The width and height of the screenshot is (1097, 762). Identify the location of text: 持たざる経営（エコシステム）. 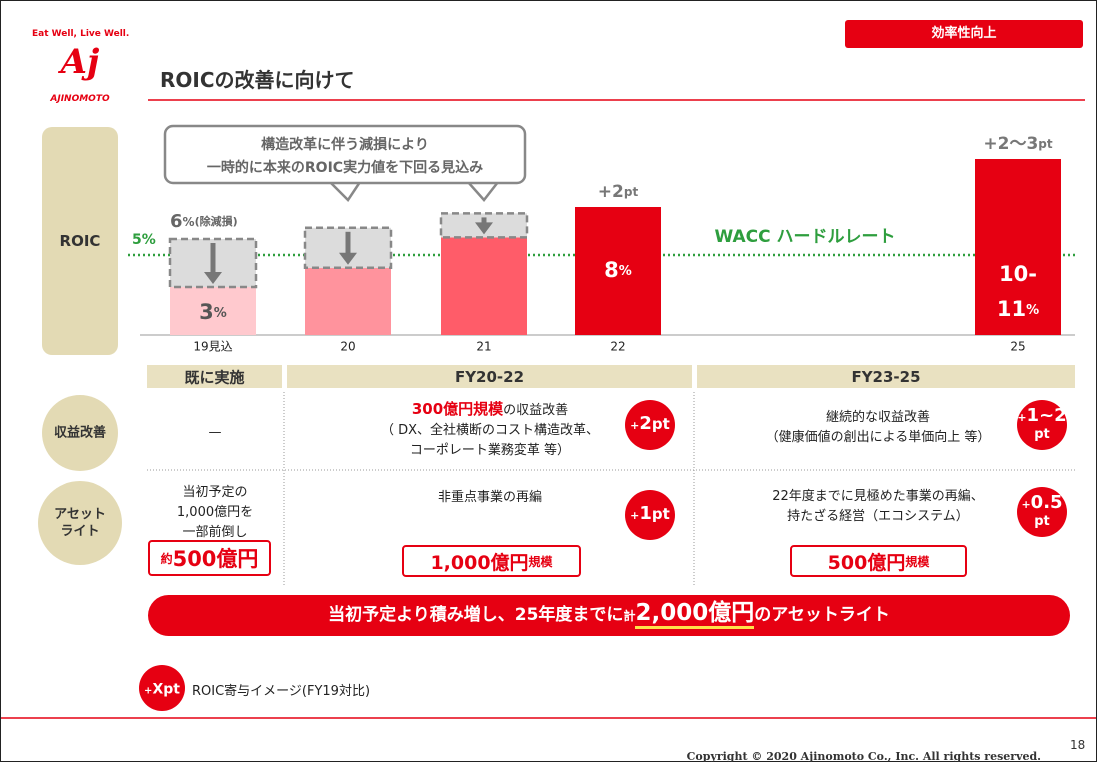
(878, 516).